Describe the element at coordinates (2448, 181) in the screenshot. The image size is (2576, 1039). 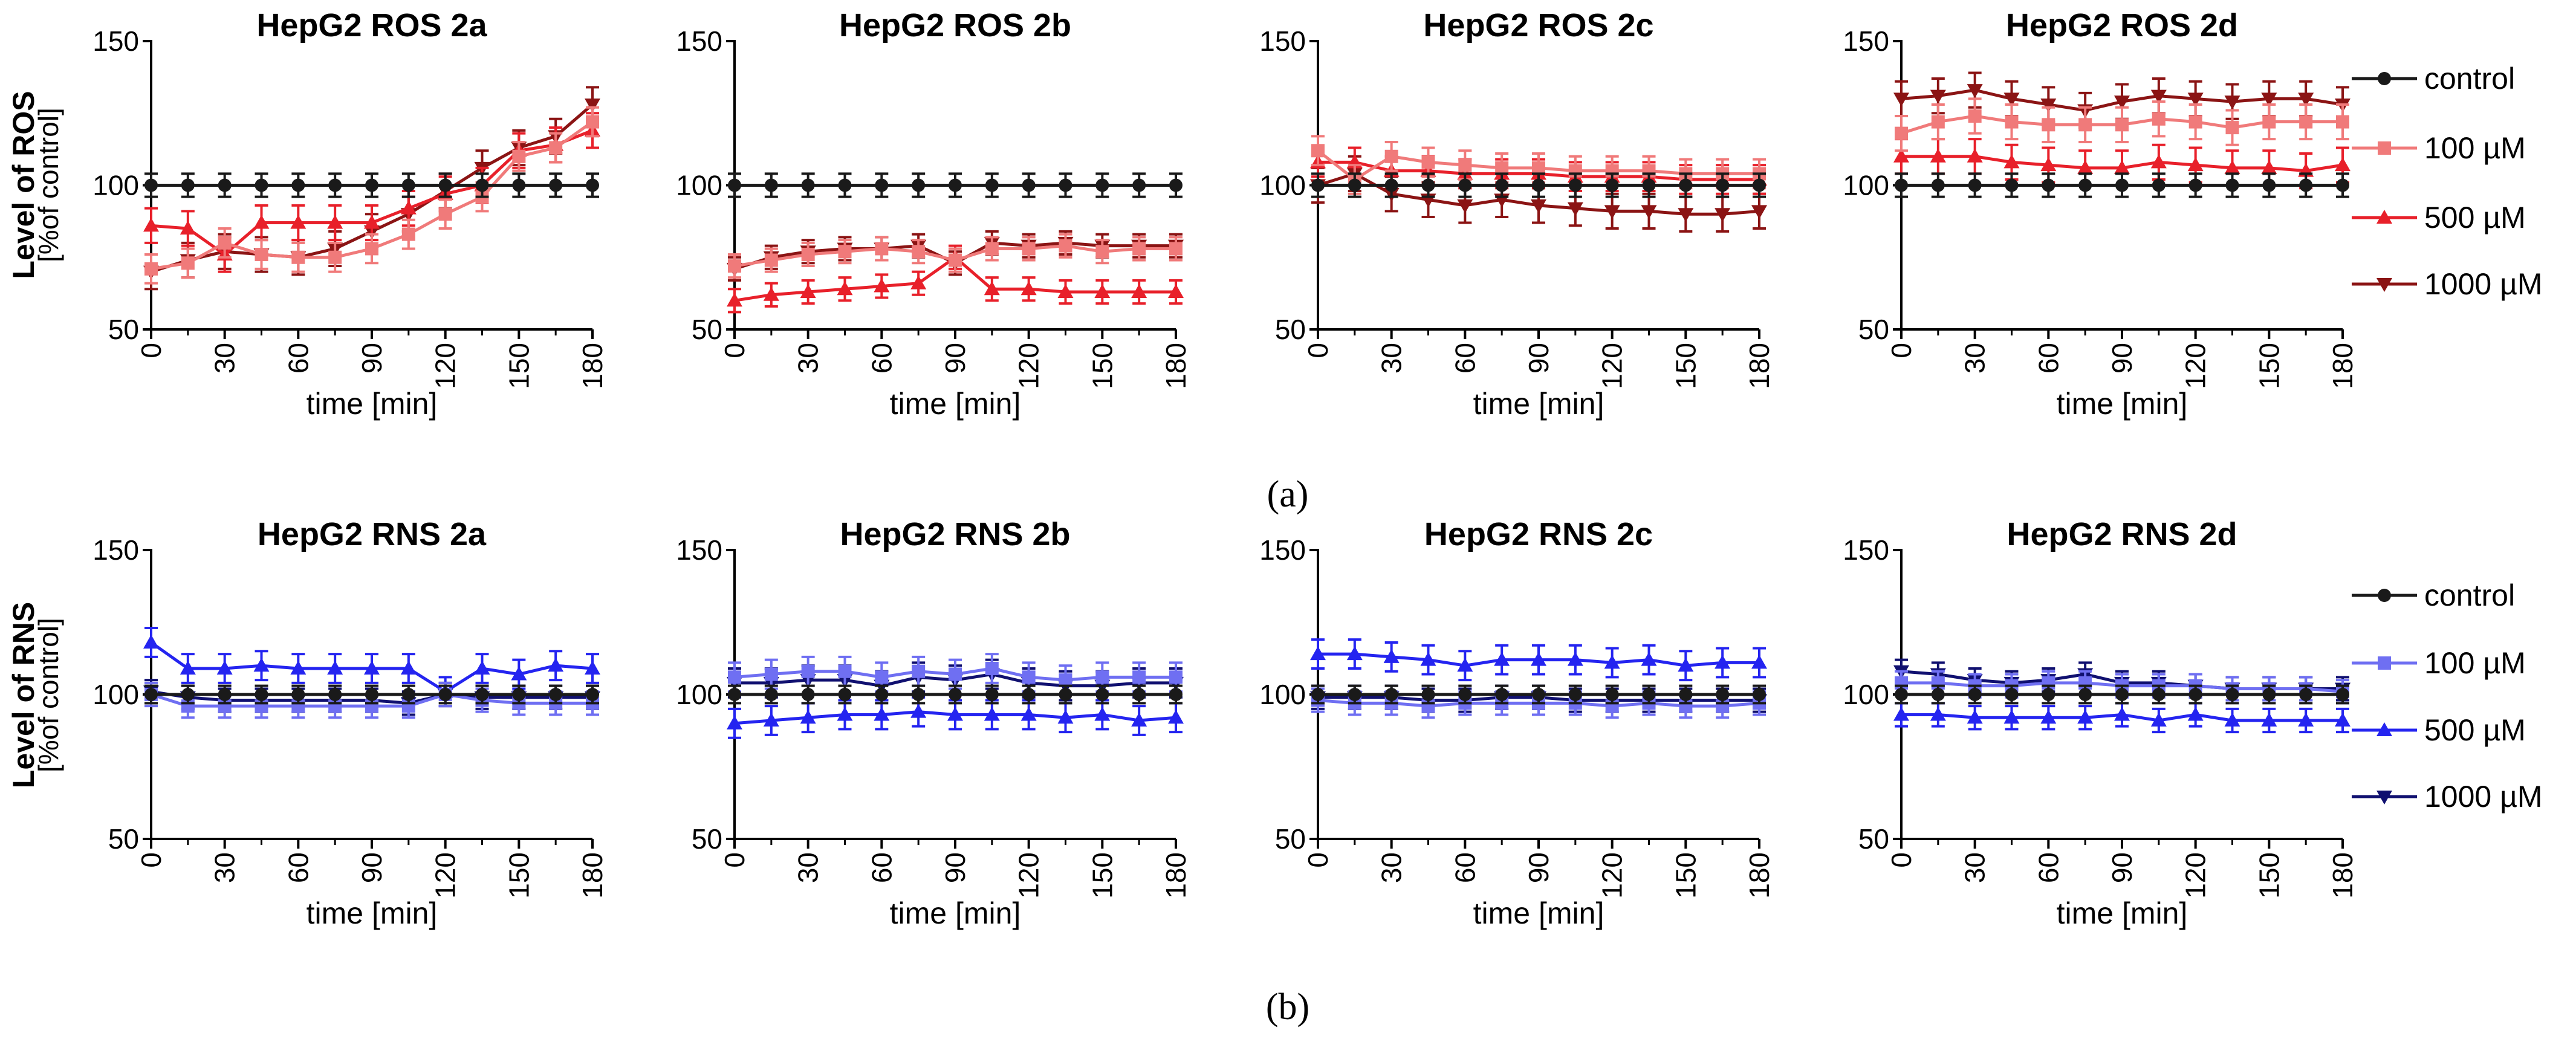
I see `ros-legend: control 100 µM 500 µM 1000 µM` at that location.